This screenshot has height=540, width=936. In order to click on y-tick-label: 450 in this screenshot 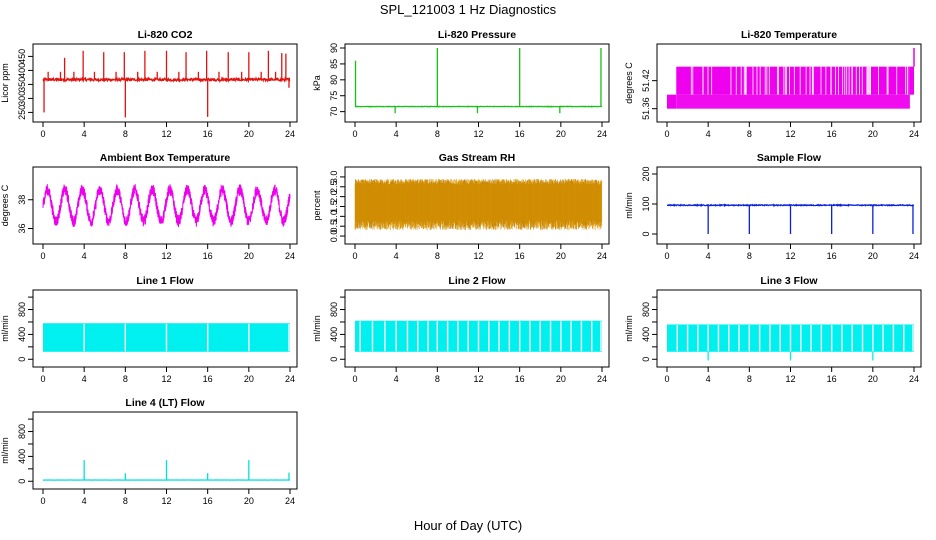, I will do `click(22, 56)`.